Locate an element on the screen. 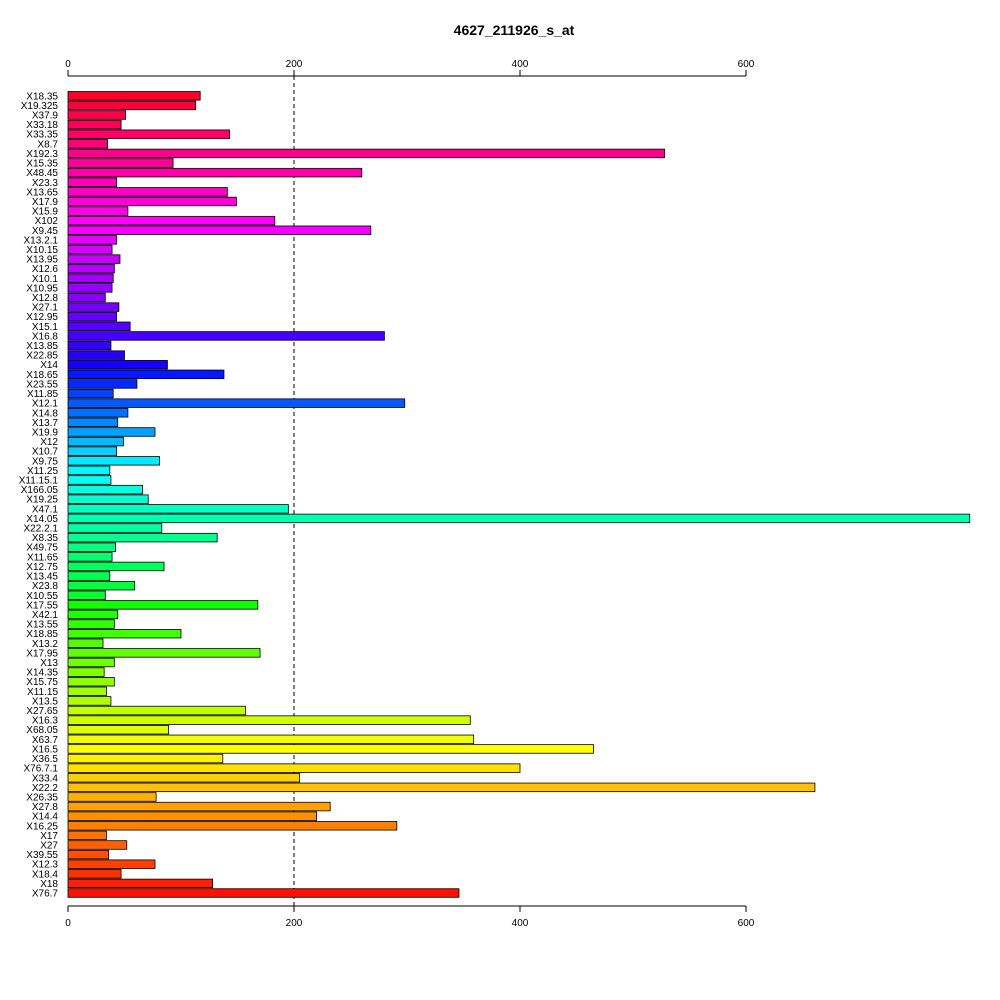 This screenshot has width=1000, height=1000. category-label: X10.95 is located at coordinates (42, 288).